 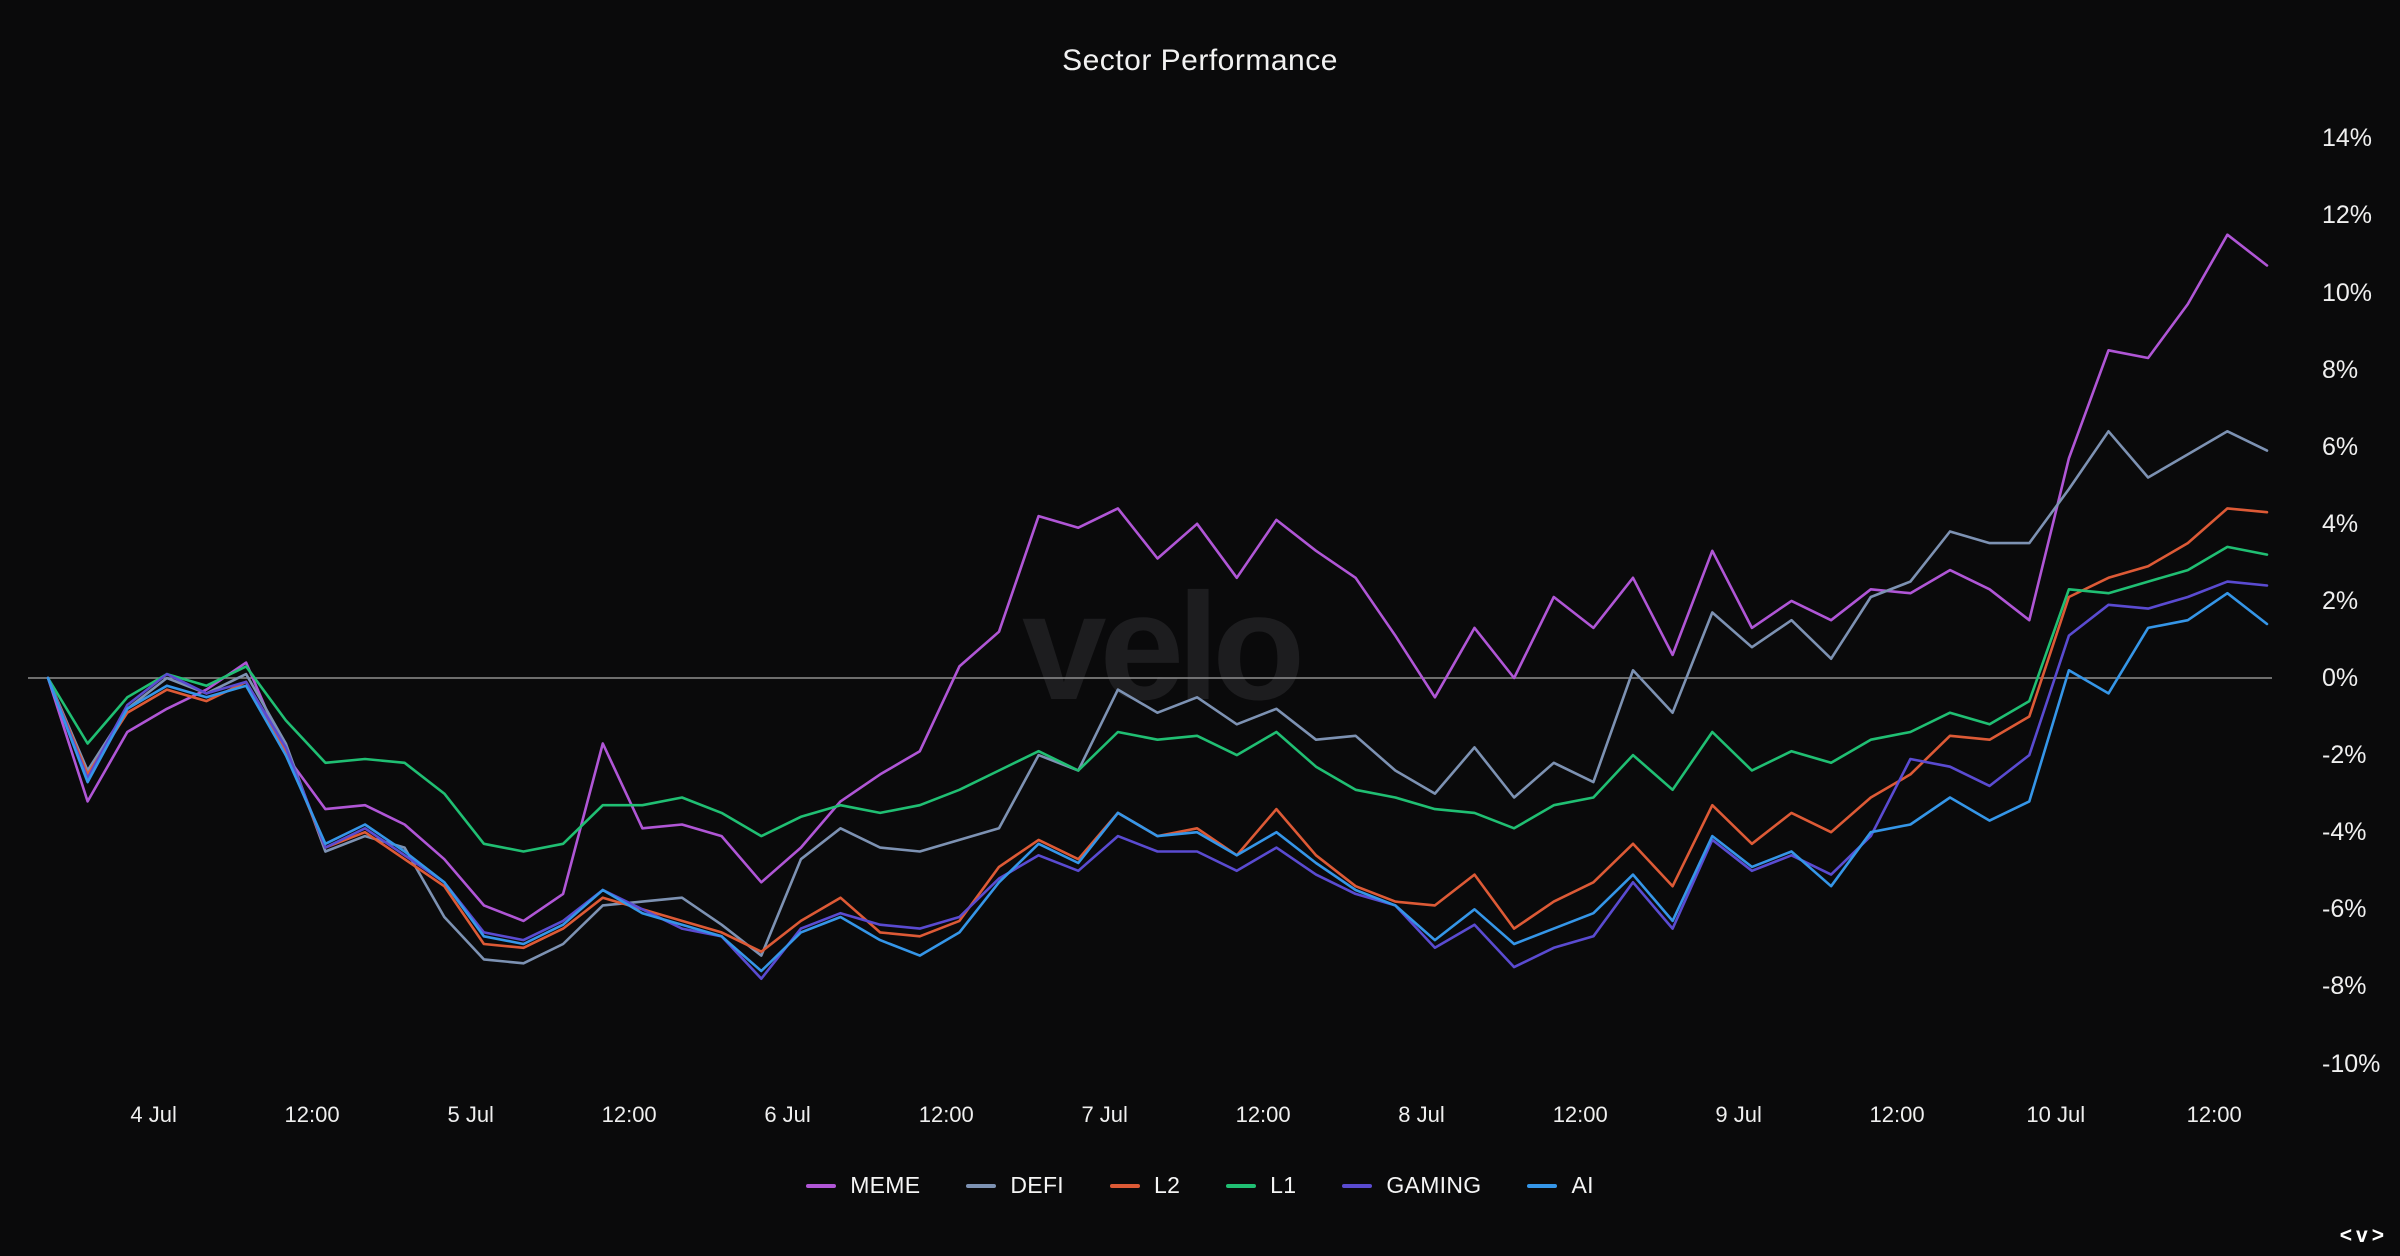 I want to click on legend-item-l1: L1, so click(x=1261, y=1185).